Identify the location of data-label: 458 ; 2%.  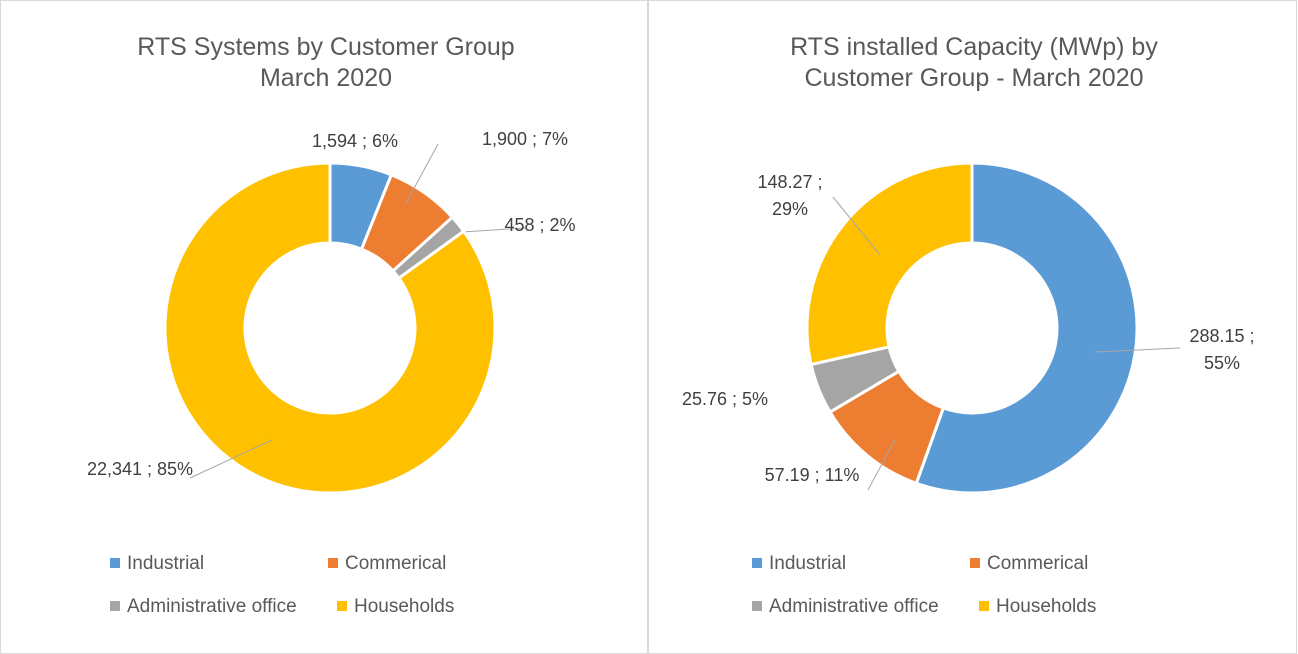
(540, 225).